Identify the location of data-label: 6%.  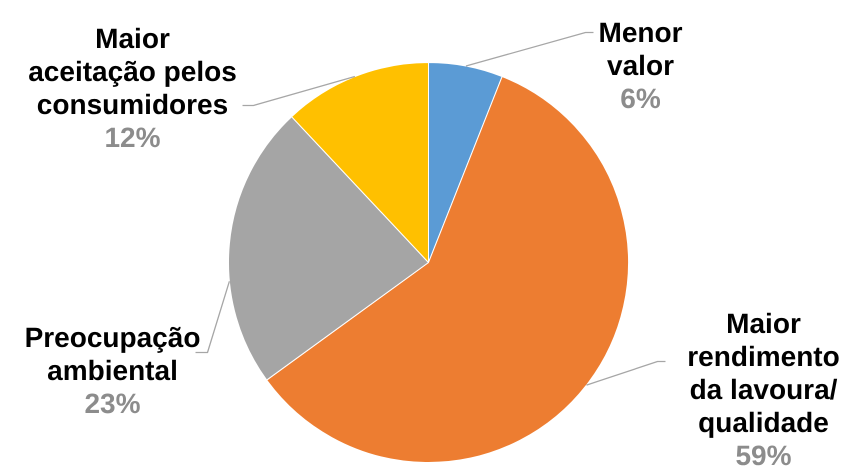
(640, 98).